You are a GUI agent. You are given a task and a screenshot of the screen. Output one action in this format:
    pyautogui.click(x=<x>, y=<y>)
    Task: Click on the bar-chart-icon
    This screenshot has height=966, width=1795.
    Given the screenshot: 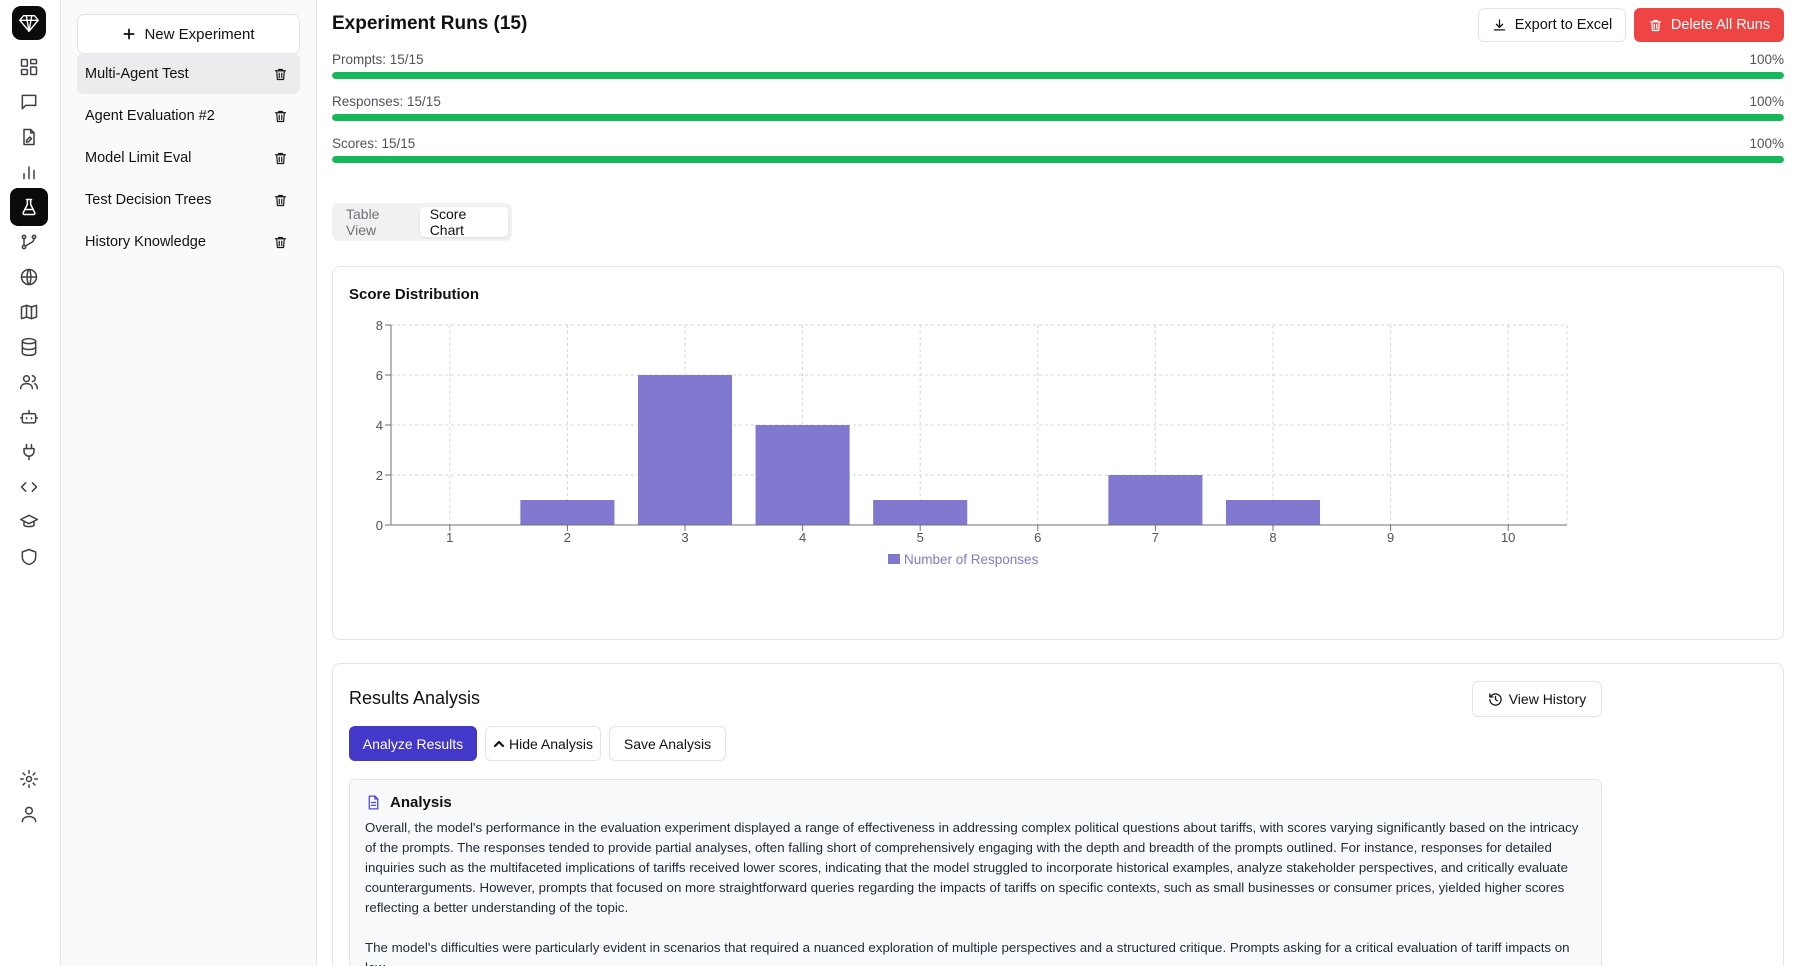 What is the action you would take?
    pyautogui.click(x=29, y=173)
    